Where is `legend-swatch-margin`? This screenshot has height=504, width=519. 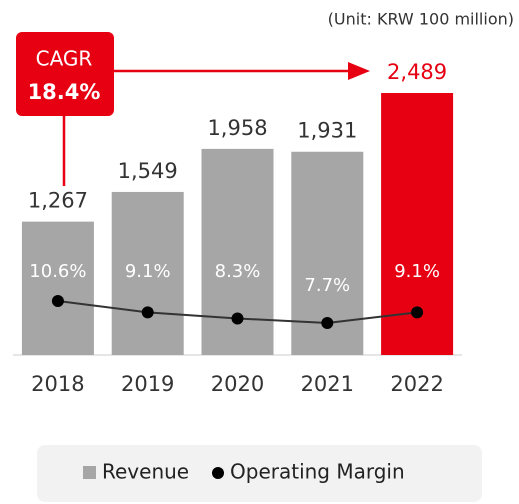
legend-swatch-margin is located at coordinates (218, 473).